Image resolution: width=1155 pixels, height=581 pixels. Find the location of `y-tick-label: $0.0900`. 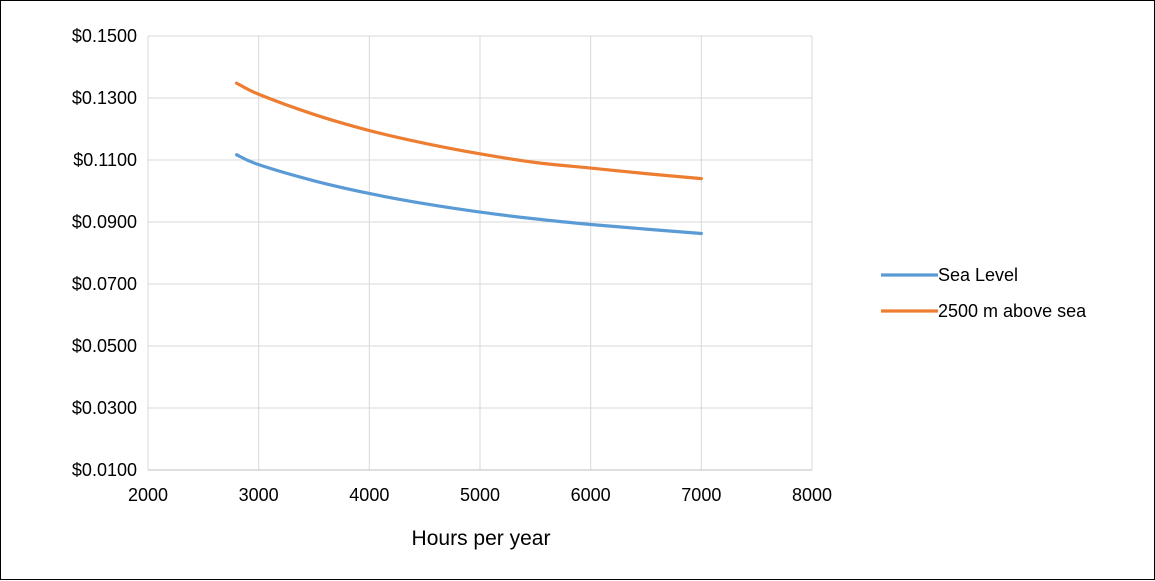

y-tick-label: $0.0900 is located at coordinates (104, 222).